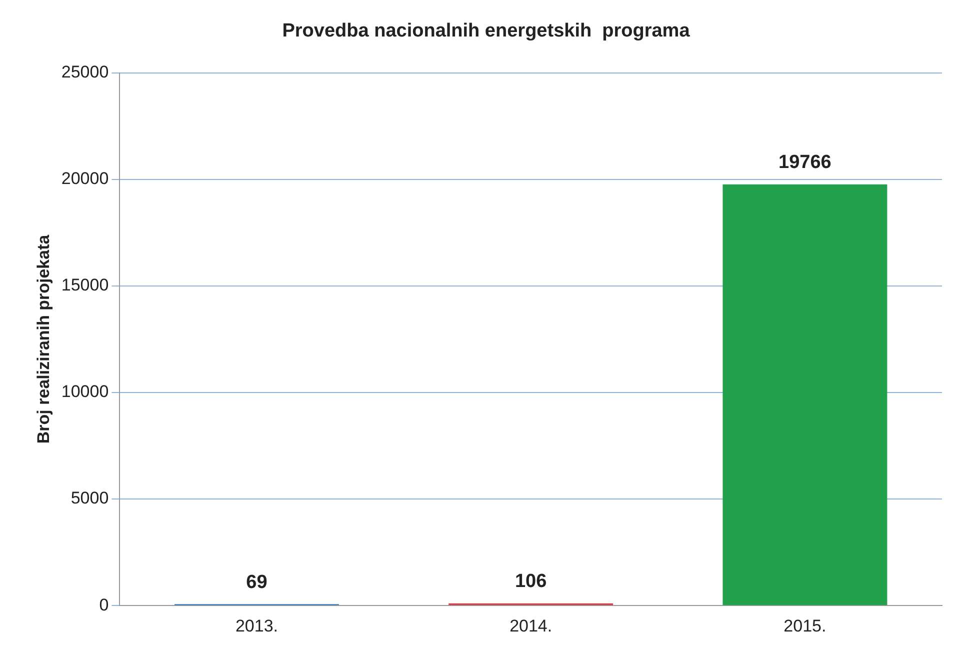  Describe the element at coordinates (85, 72) in the screenshot. I see `y-tick-label: 25000` at that location.